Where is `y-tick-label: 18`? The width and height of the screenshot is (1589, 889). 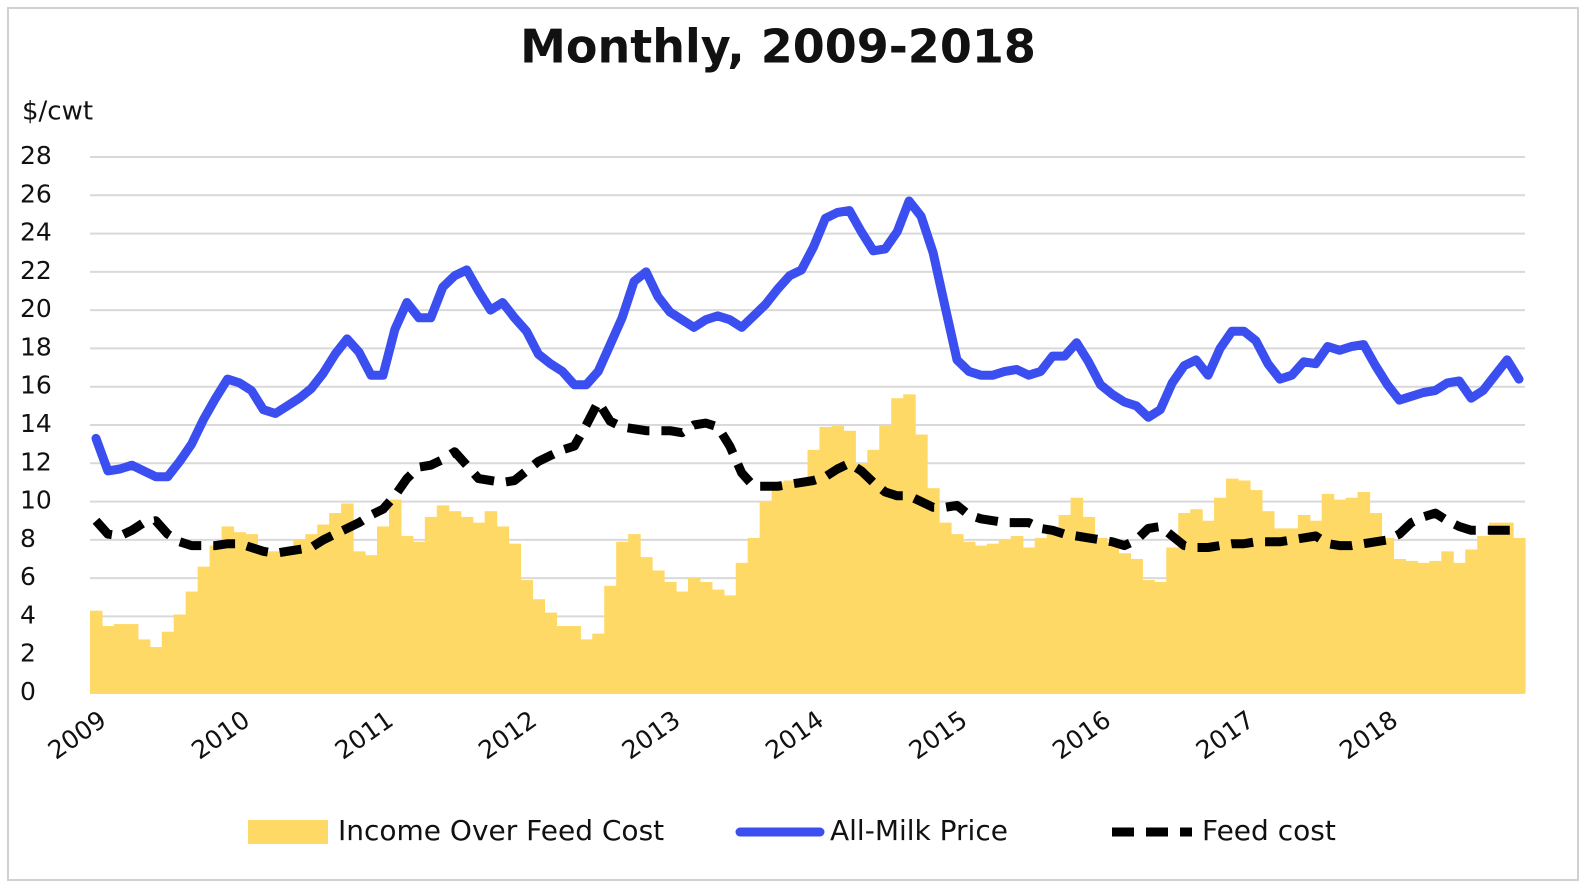 y-tick-label: 18 is located at coordinates (36, 346).